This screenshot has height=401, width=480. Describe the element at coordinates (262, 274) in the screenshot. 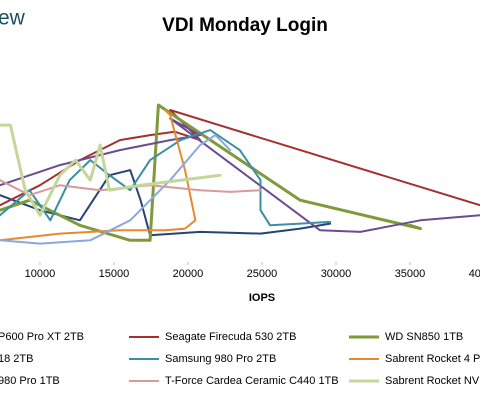

I see `x-tick-label: 25000` at that location.